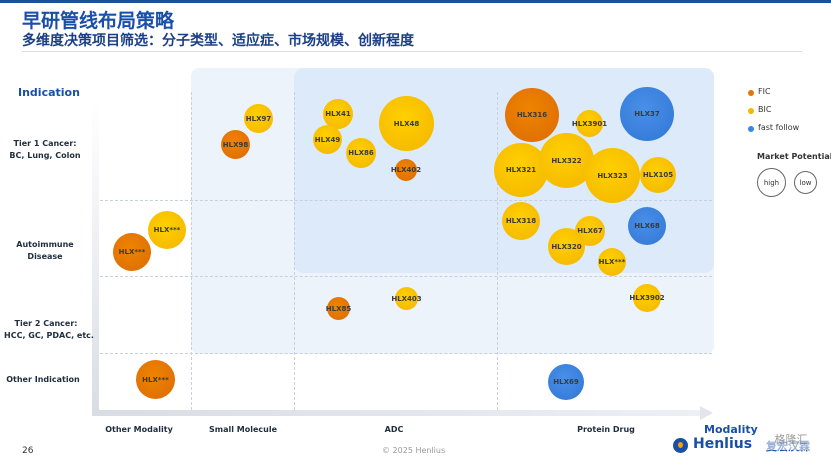  Describe the element at coordinates (258, 118) in the screenshot. I see `pipeline-bubble: HLX97` at that location.